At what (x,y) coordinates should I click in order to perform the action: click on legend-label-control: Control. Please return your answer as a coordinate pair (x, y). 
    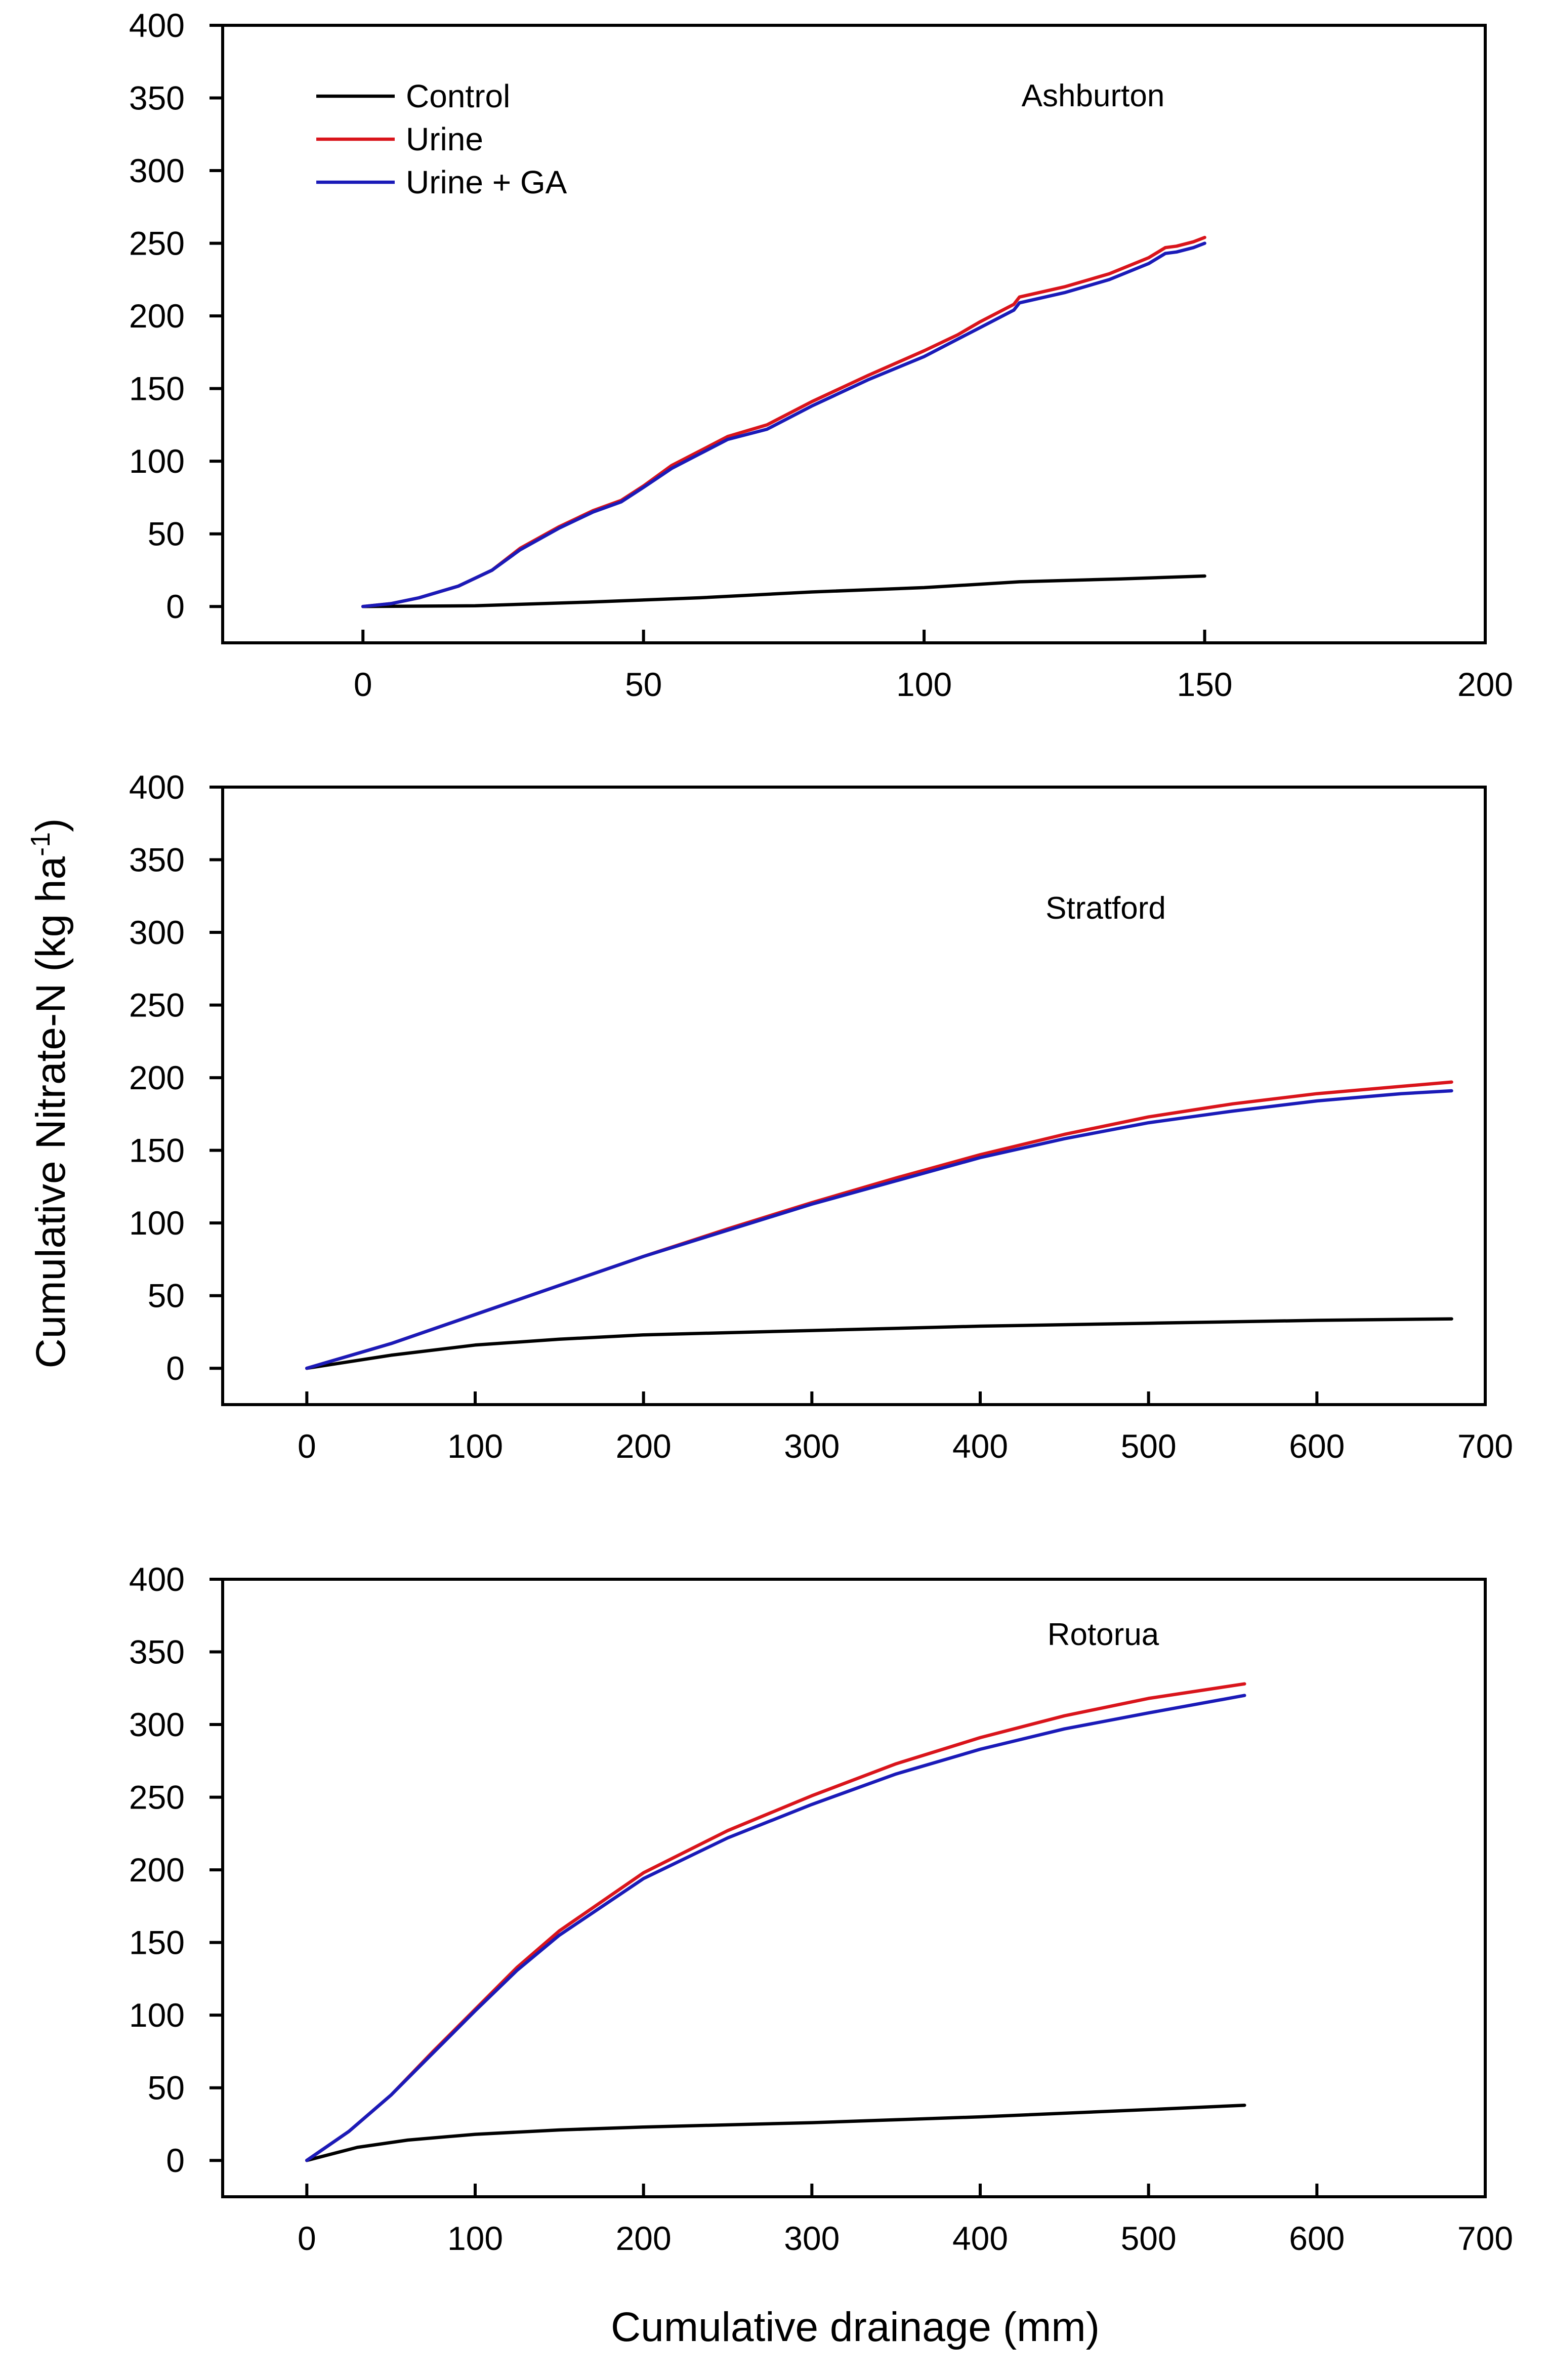
    Looking at the image, I should click on (458, 96).